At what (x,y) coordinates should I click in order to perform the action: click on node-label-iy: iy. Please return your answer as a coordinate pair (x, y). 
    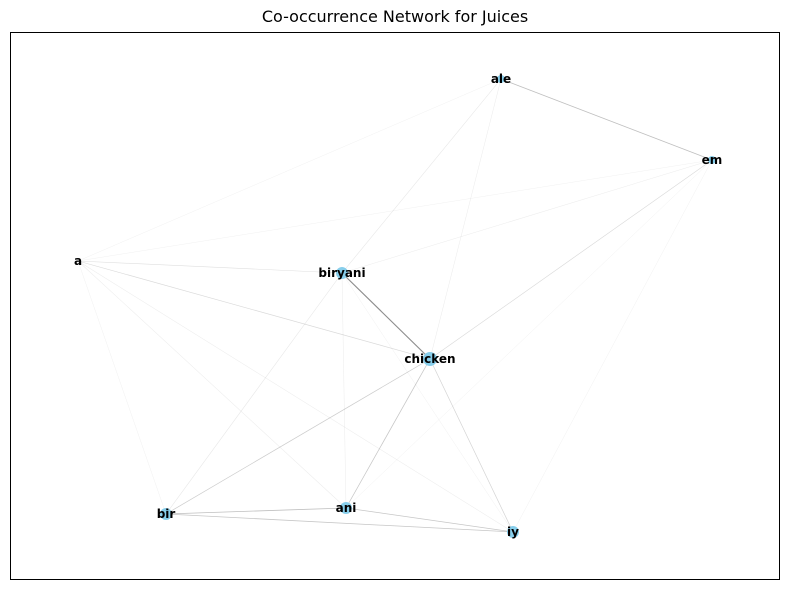
    Looking at the image, I should click on (513, 532).